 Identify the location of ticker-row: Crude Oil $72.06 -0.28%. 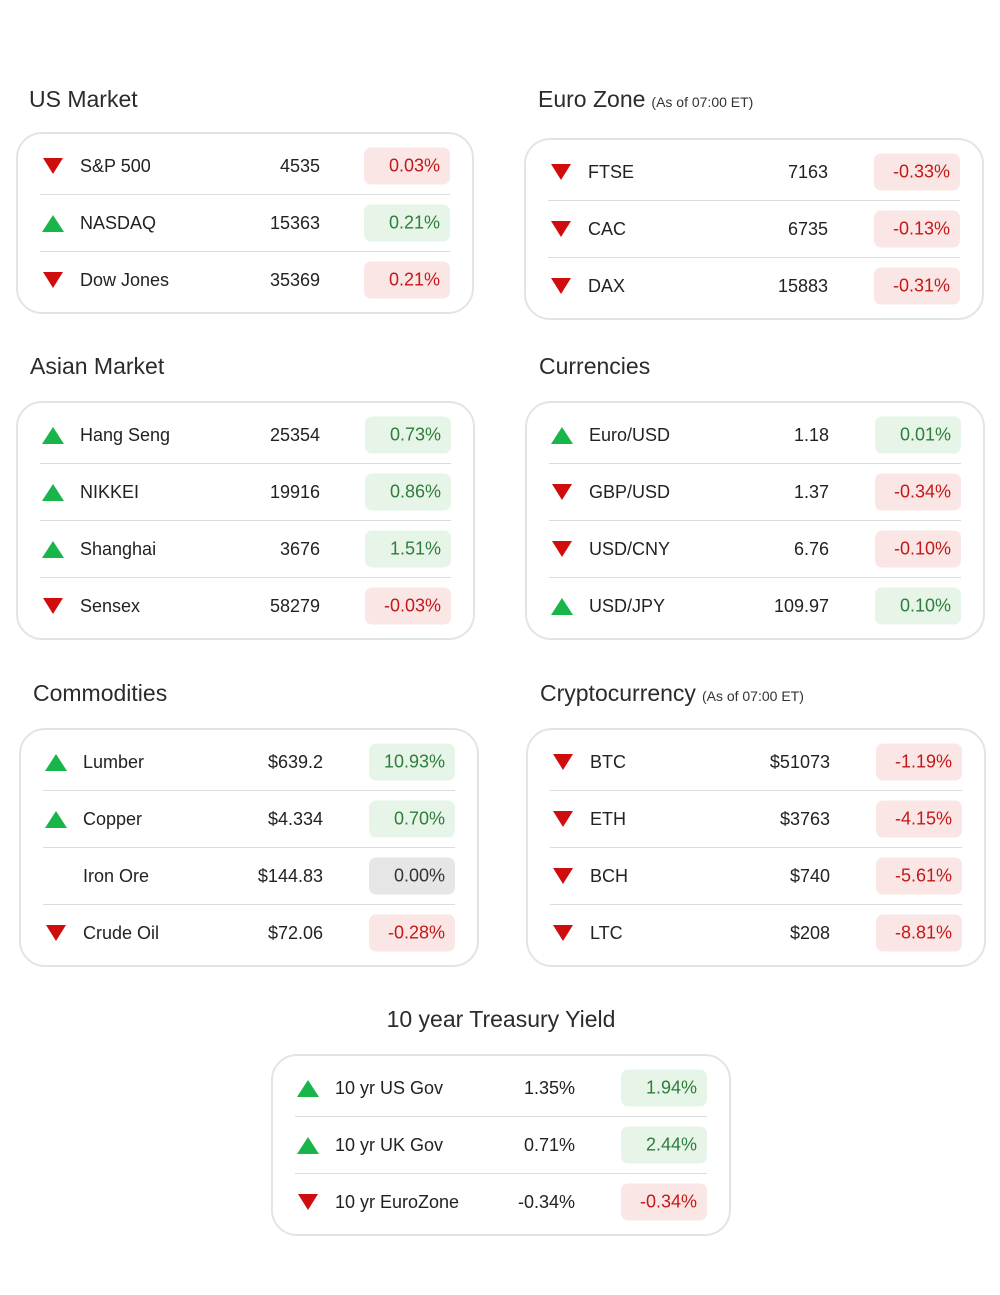
(249, 933).